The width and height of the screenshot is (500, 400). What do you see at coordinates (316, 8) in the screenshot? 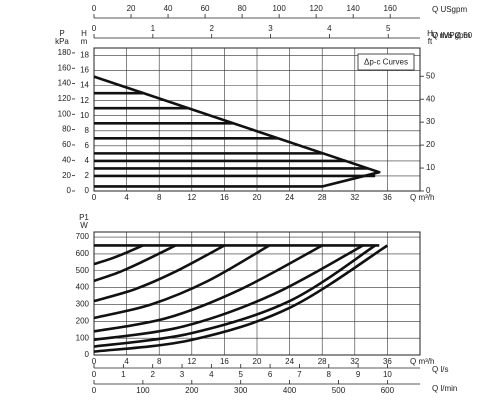
I see `aux-tick-label: 120` at bounding box center [316, 8].